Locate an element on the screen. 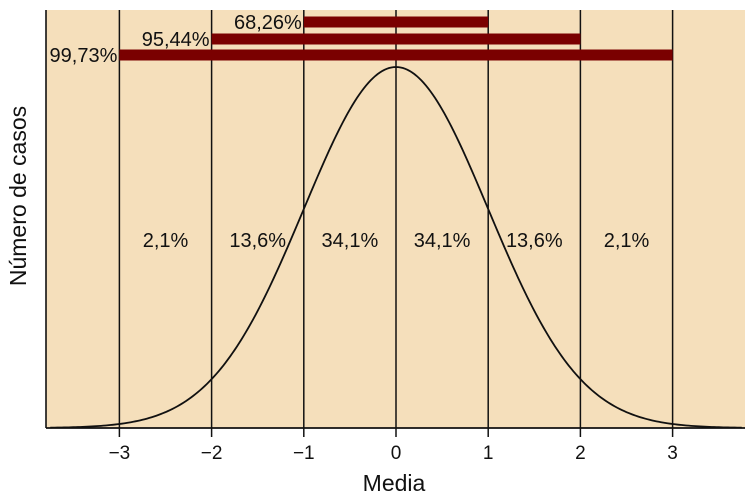 The width and height of the screenshot is (745, 494). range-bar-label: 68,26% is located at coordinates (268, 23).